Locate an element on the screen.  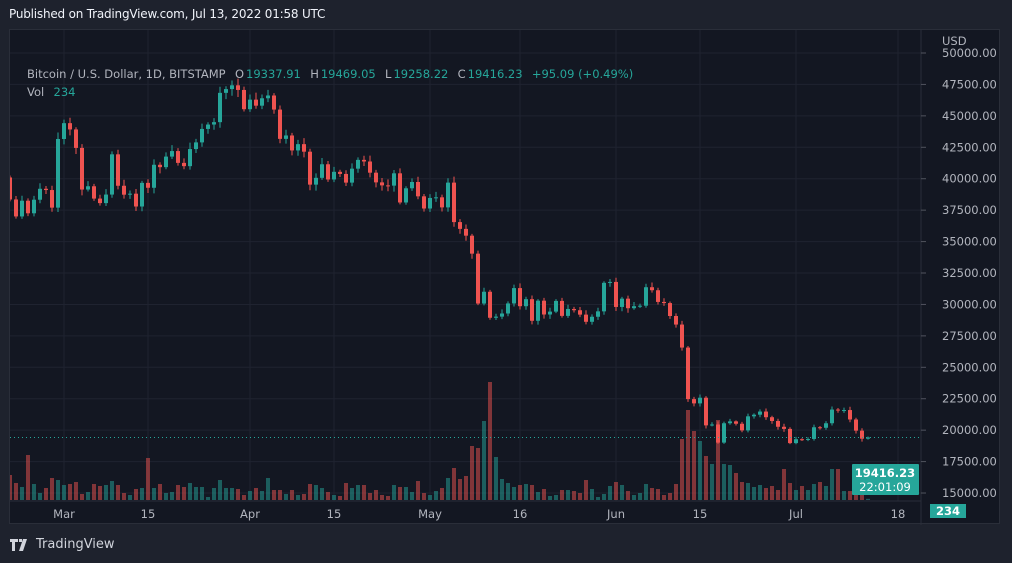
tradingview-logo: TradingView is located at coordinates (62, 544).